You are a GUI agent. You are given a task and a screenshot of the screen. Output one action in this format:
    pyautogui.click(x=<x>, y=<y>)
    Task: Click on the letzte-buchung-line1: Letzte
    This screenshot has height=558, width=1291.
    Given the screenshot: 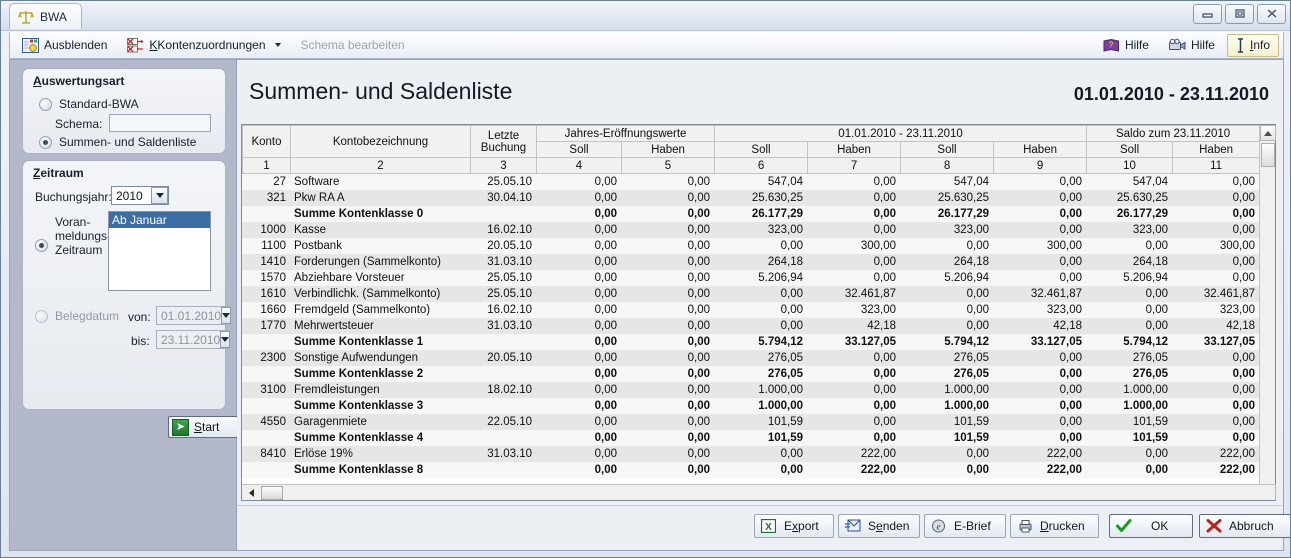 What is the action you would take?
    pyautogui.click(x=503, y=135)
    